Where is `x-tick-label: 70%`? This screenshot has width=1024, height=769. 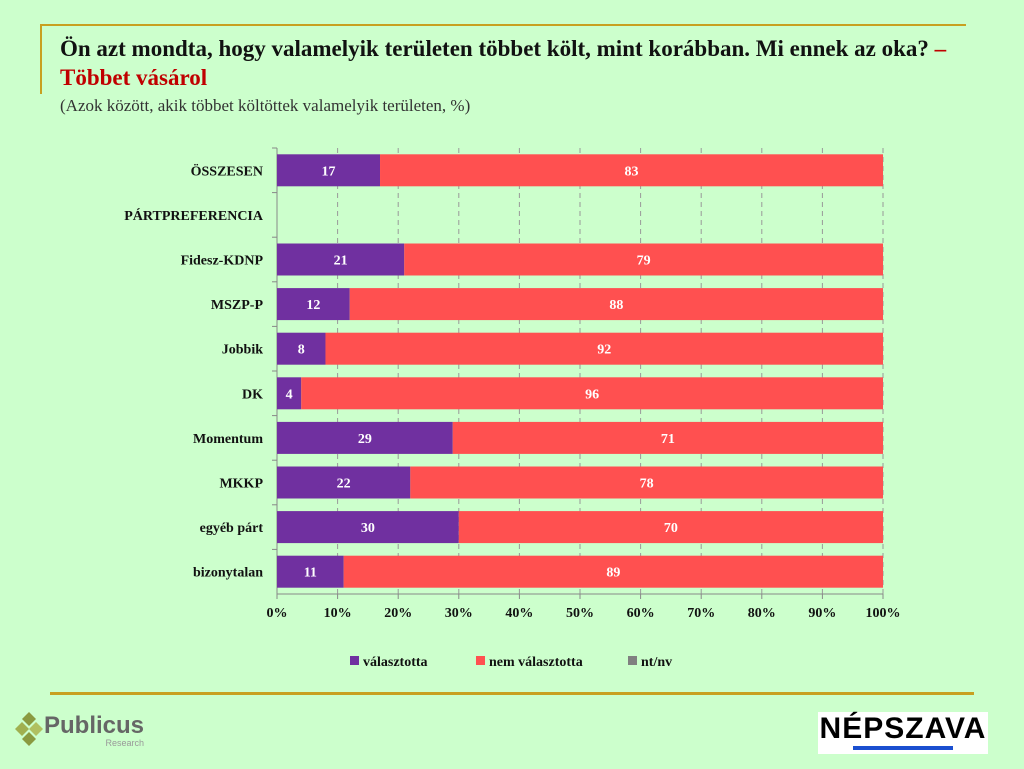
x-tick-label: 70% is located at coordinates (701, 613).